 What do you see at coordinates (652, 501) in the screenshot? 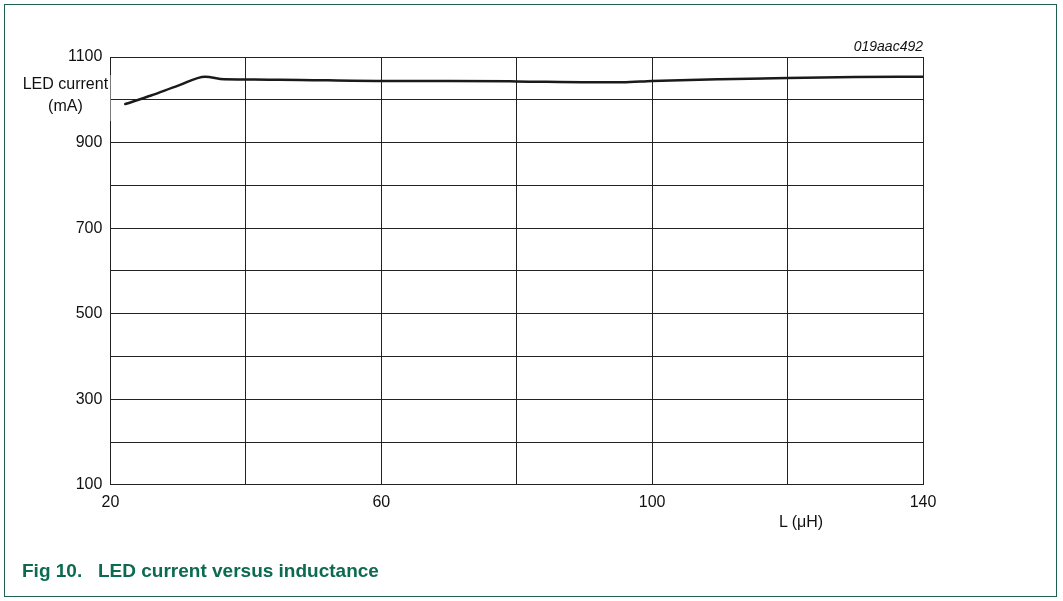
I see `x-tick-label: 100` at bounding box center [652, 501].